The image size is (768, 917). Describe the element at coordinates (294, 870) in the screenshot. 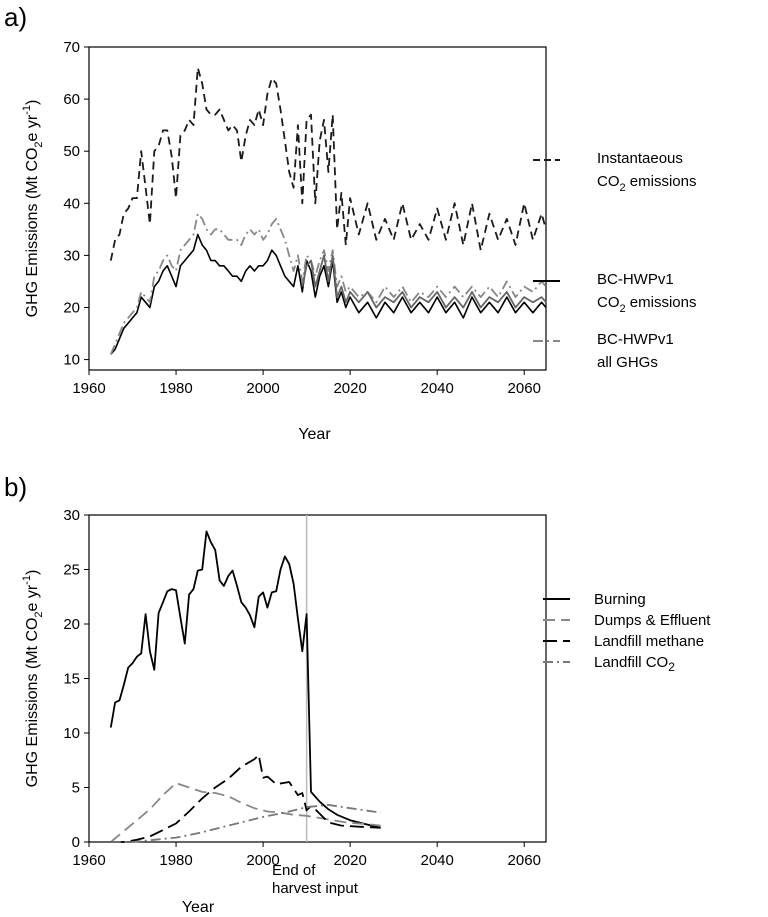

I see `reference-label-line1: End of` at that location.